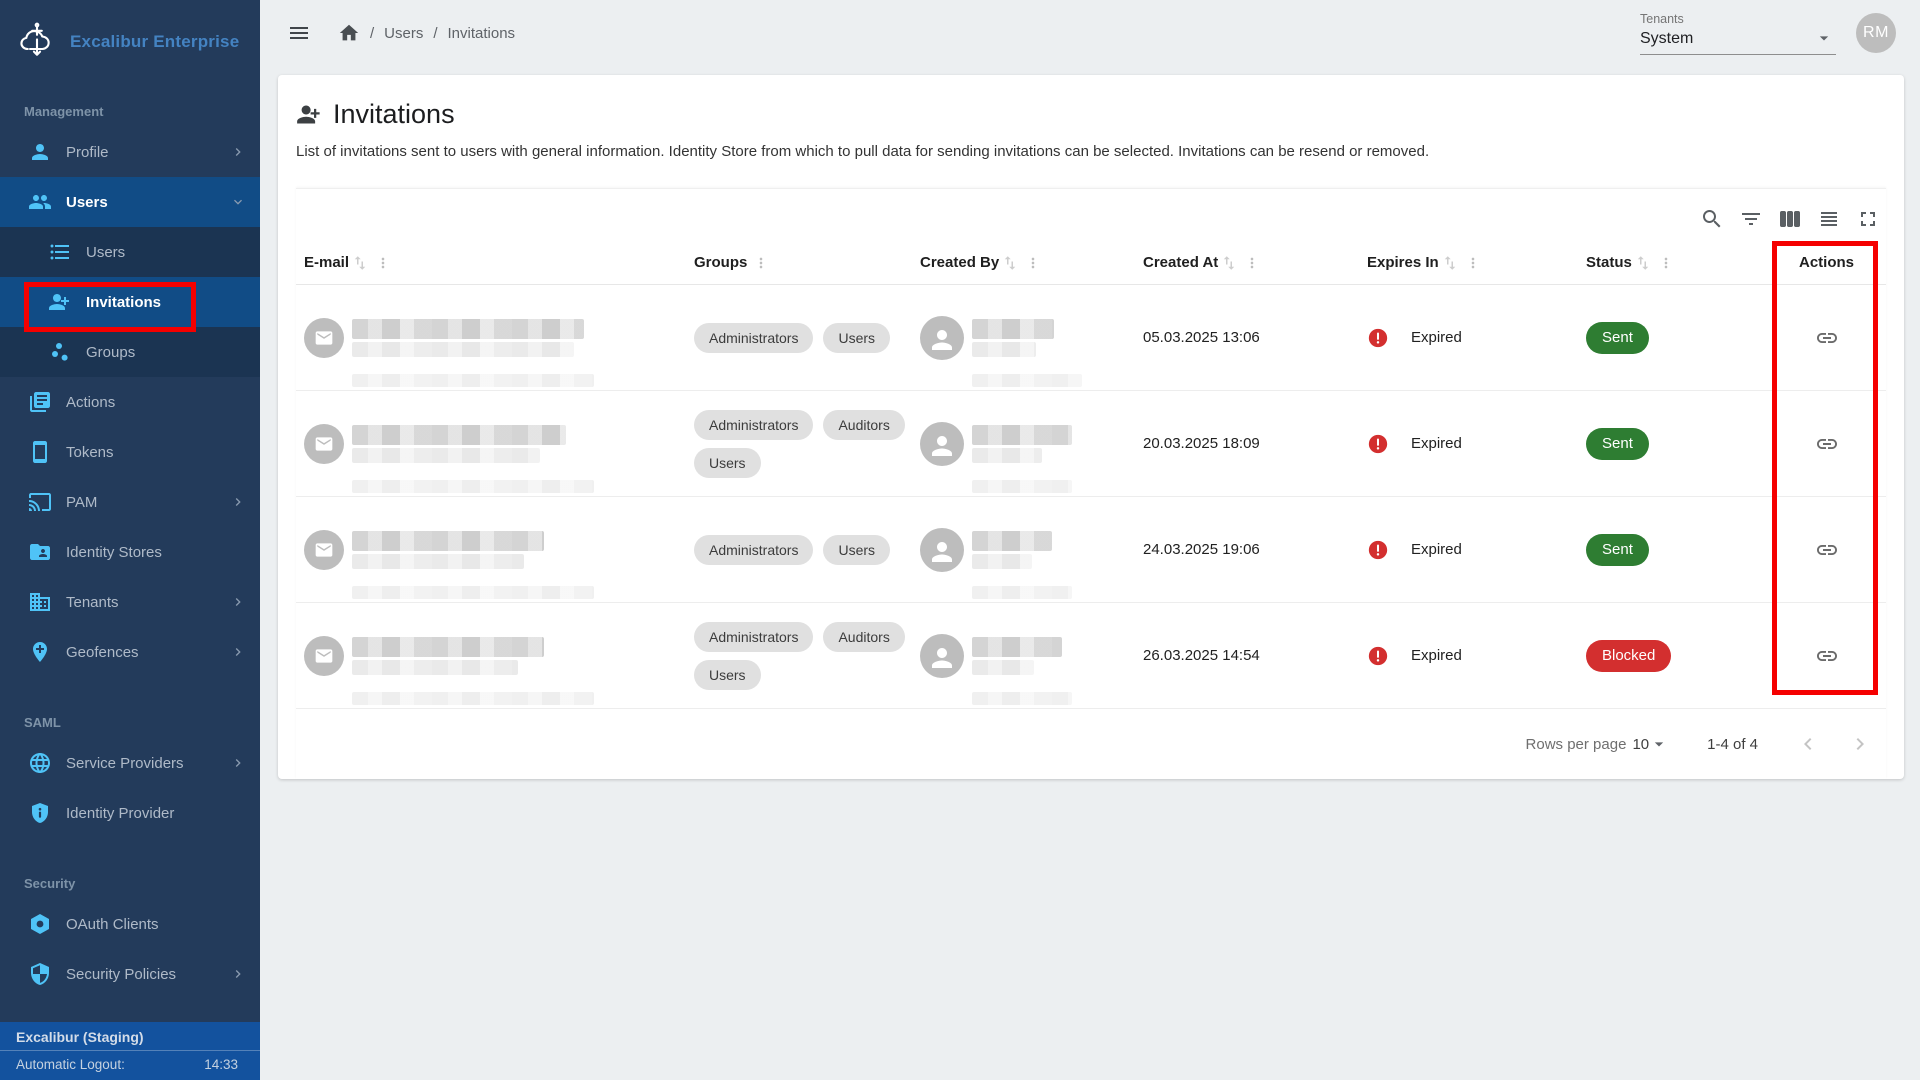 The width and height of the screenshot is (1920, 1080). What do you see at coordinates (1667, 38) in the screenshot?
I see `tenant-value: System` at bounding box center [1667, 38].